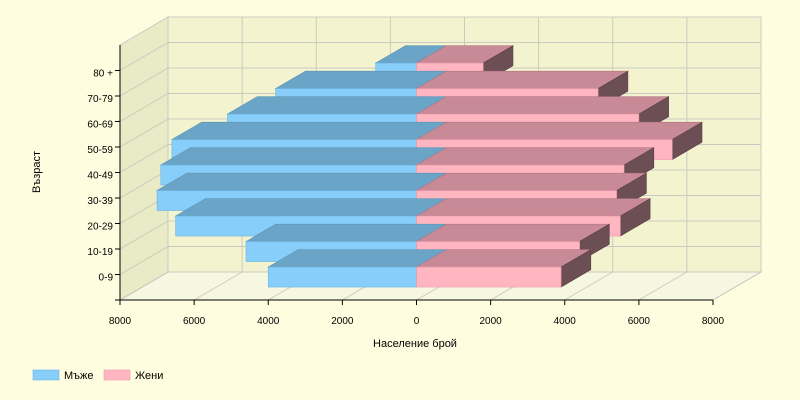 Image resolution: width=800 pixels, height=400 pixels. Describe the element at coordinates (100, 125) in the screenshot. I see `y-tick-label-60-69: 60-69` at that location.